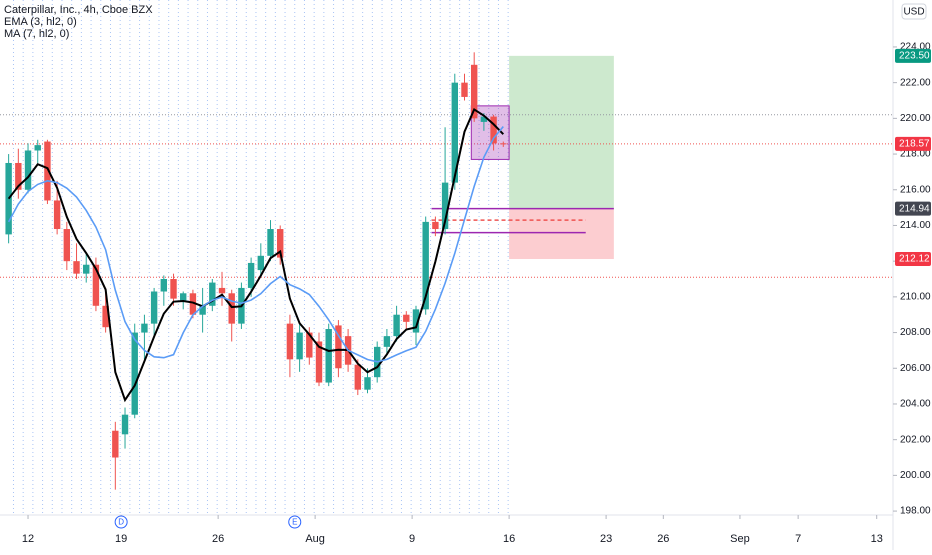 The image size is (932, 555). Describe the element at coordinates (315, 539) in the screenshot. I see `x-tick-label: Aug` at that location.